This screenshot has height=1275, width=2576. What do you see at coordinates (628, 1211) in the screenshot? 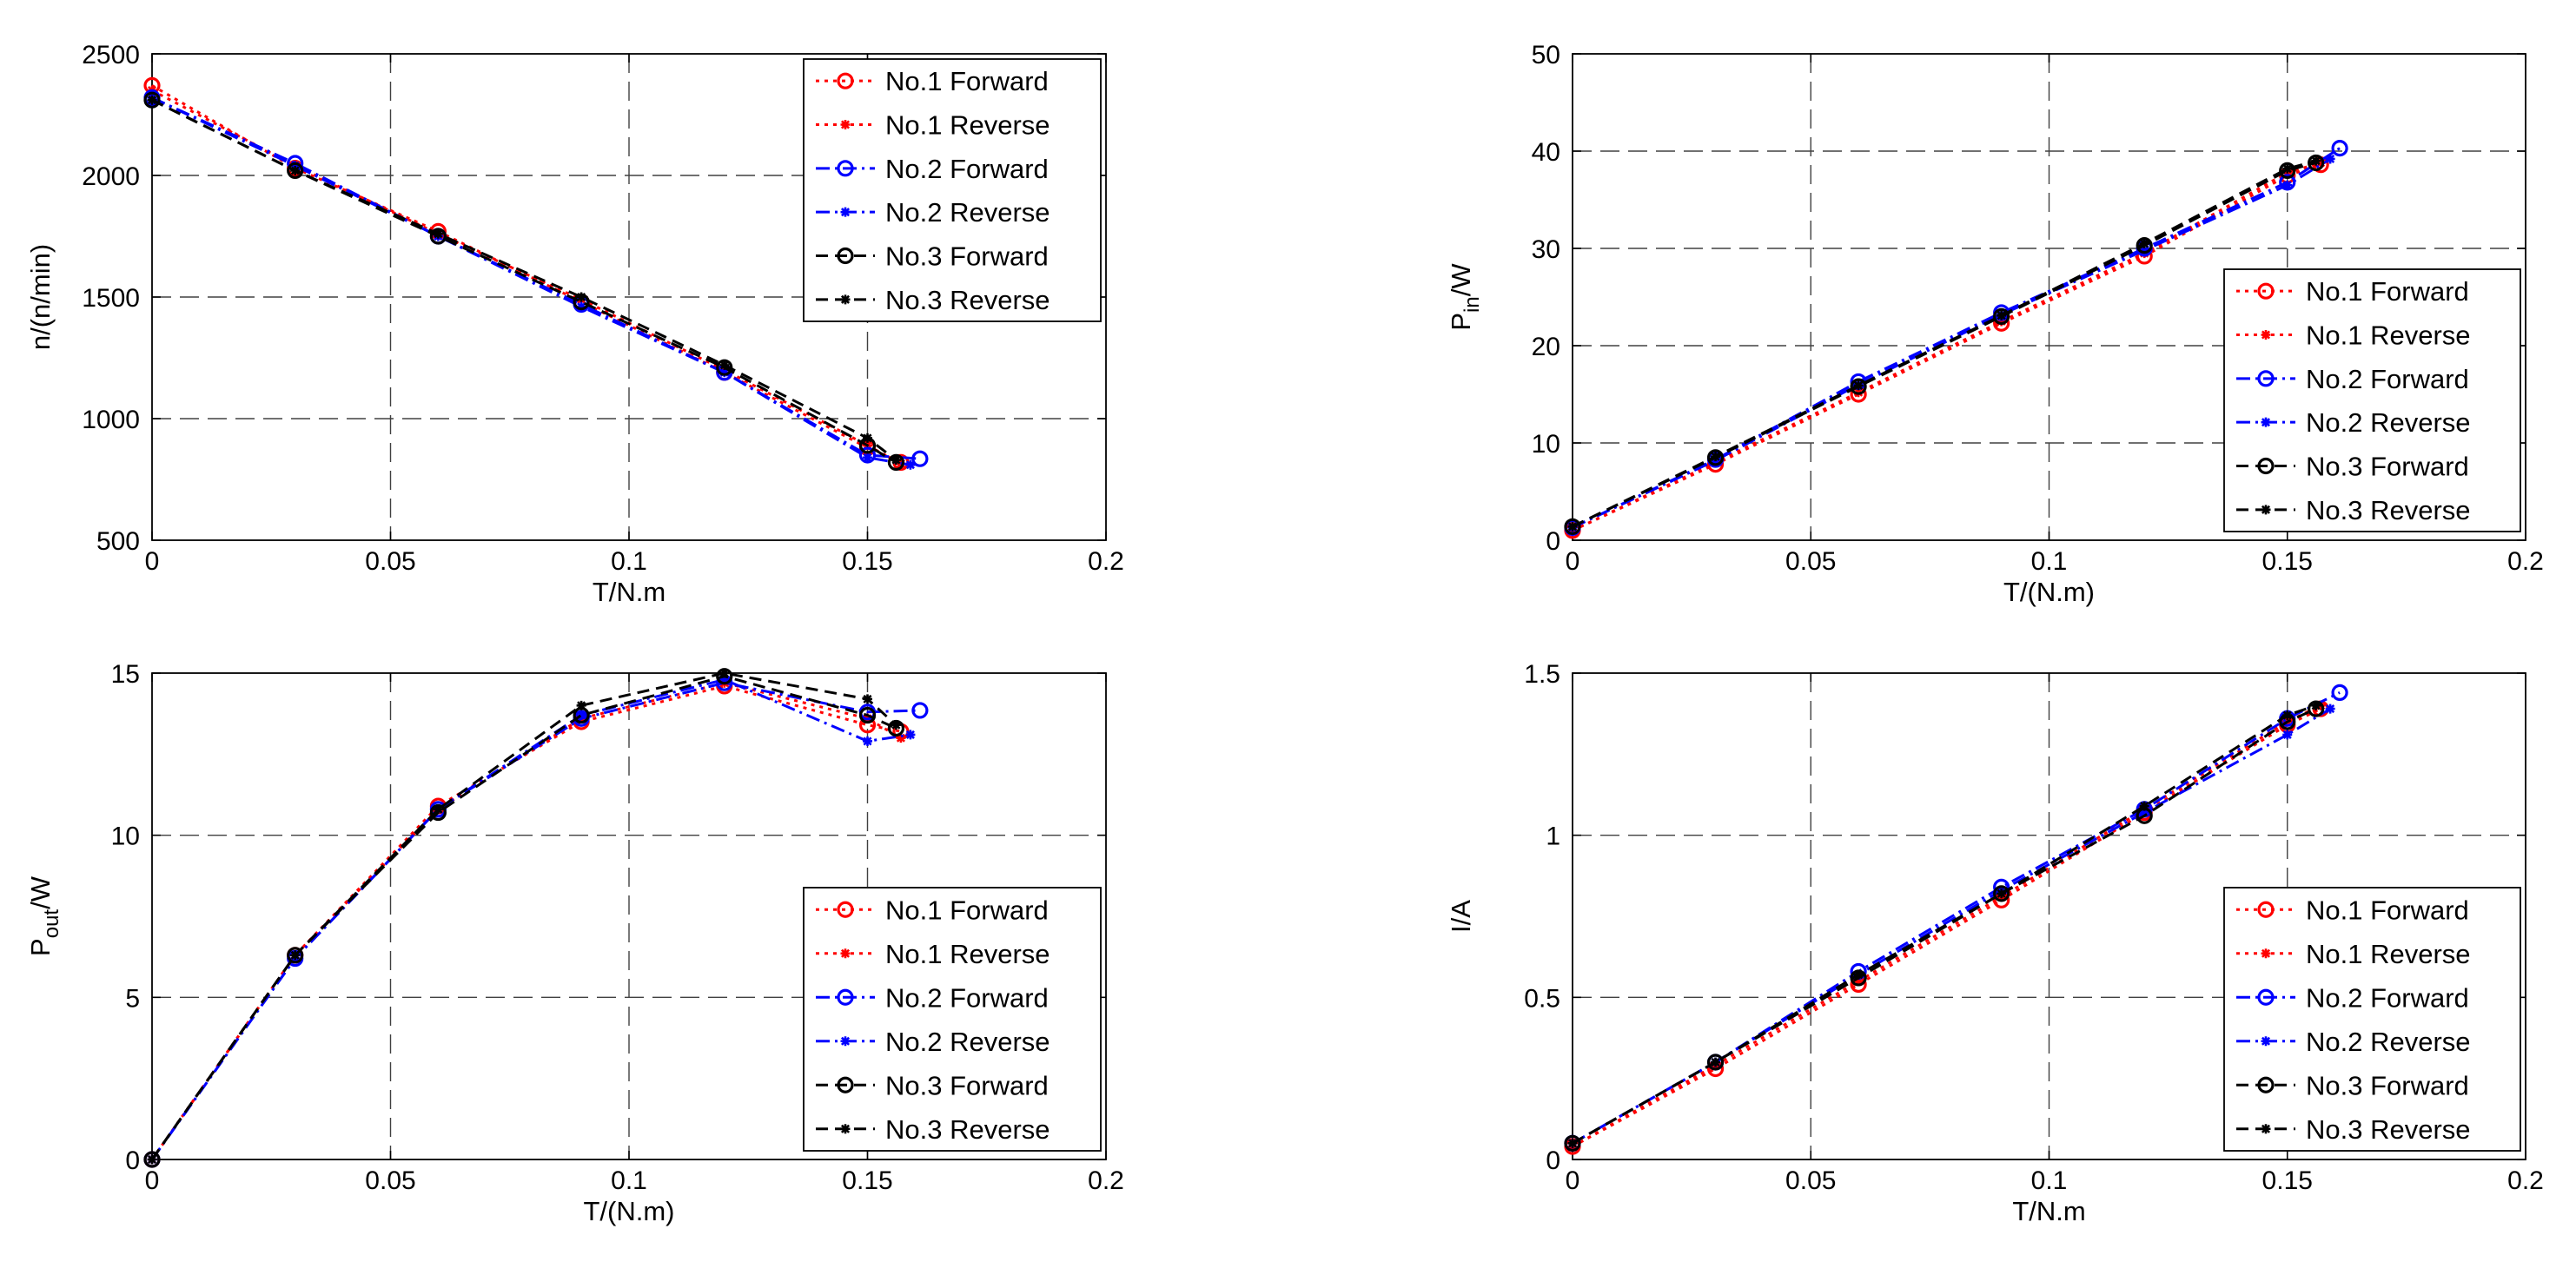
I see `x-axis-label: T/(N.m)` at bounding box center [628, 1211].